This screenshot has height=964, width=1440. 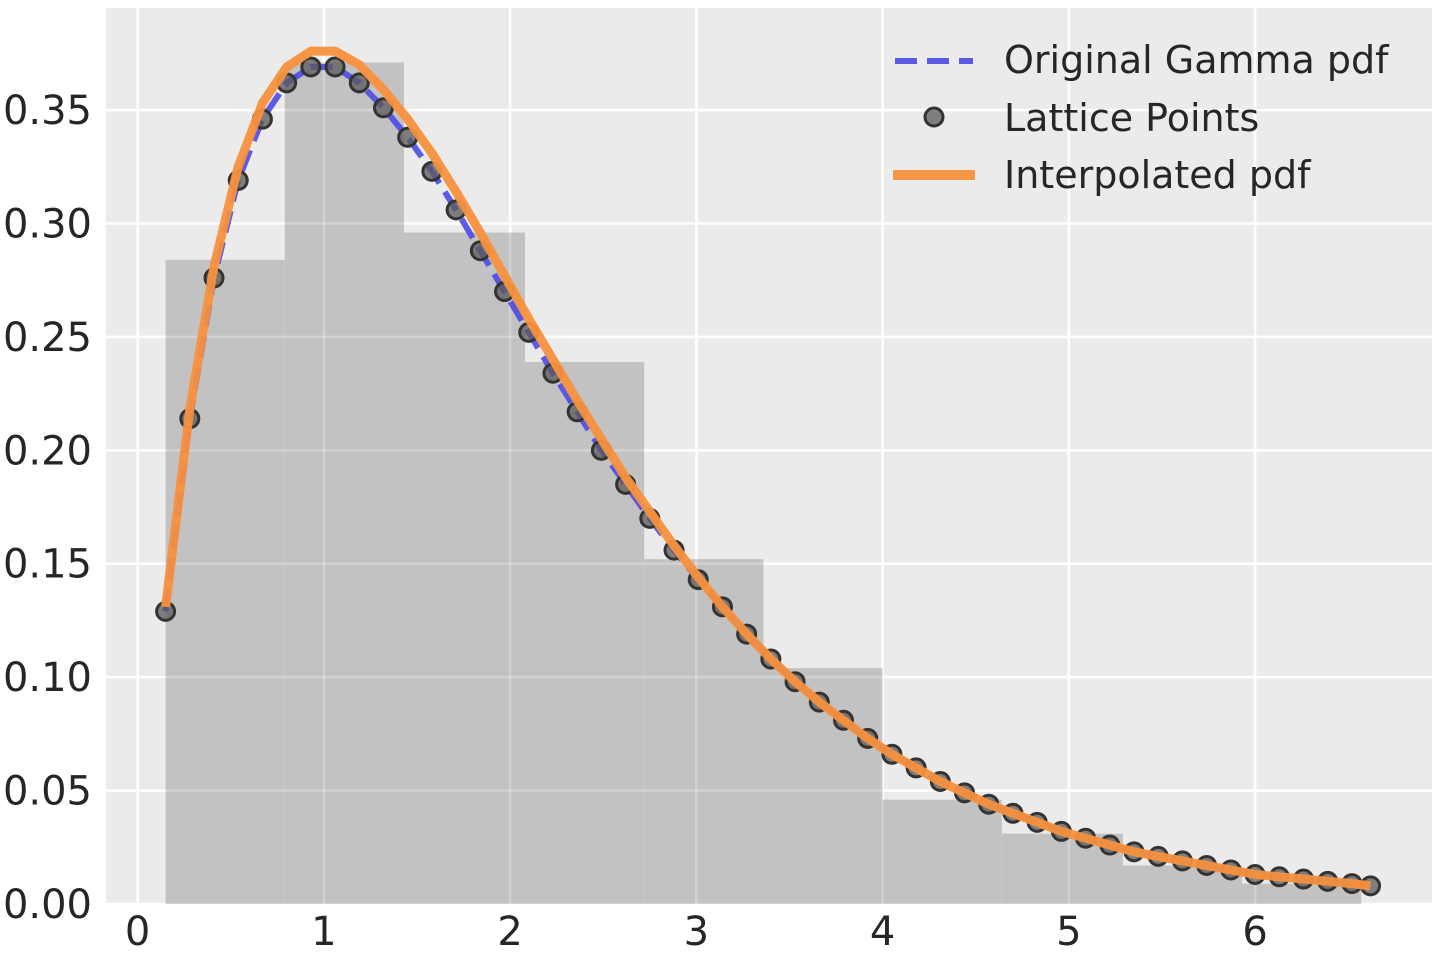 What do you see at coordinates (47, 338) in the screenshot?
I see `y-tick-label-5: 0.25` at bounding box center [47, 338].